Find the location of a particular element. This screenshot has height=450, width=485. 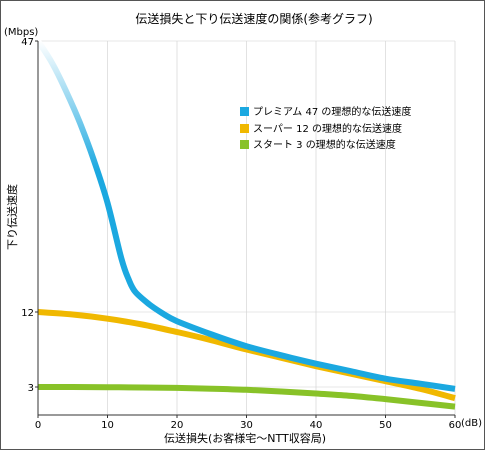

x-tick-label-60: 60 is located at coordinates (455, 425).